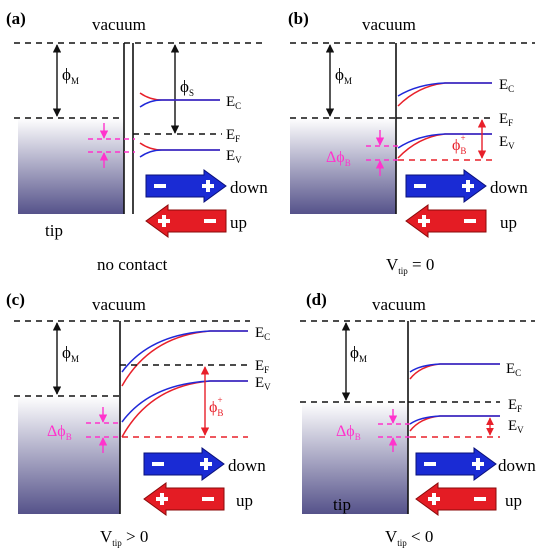 This screenshot has height=551, width=541. I want to click on caption: Vtip < 0, so click(409, 537).